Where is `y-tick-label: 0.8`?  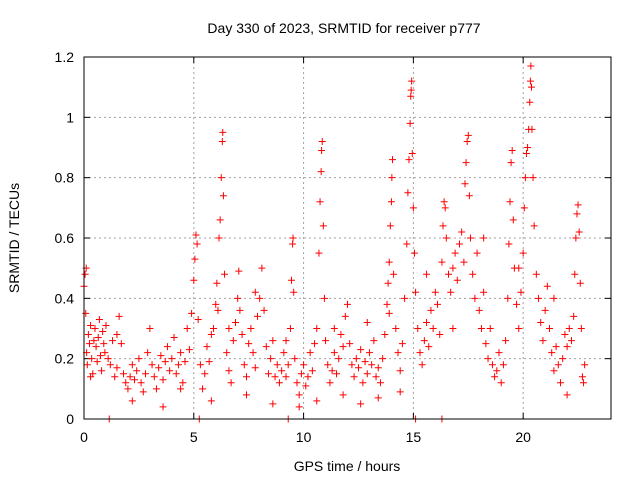
y-tick-label: 0.8 is located at coordinates (65, 178).